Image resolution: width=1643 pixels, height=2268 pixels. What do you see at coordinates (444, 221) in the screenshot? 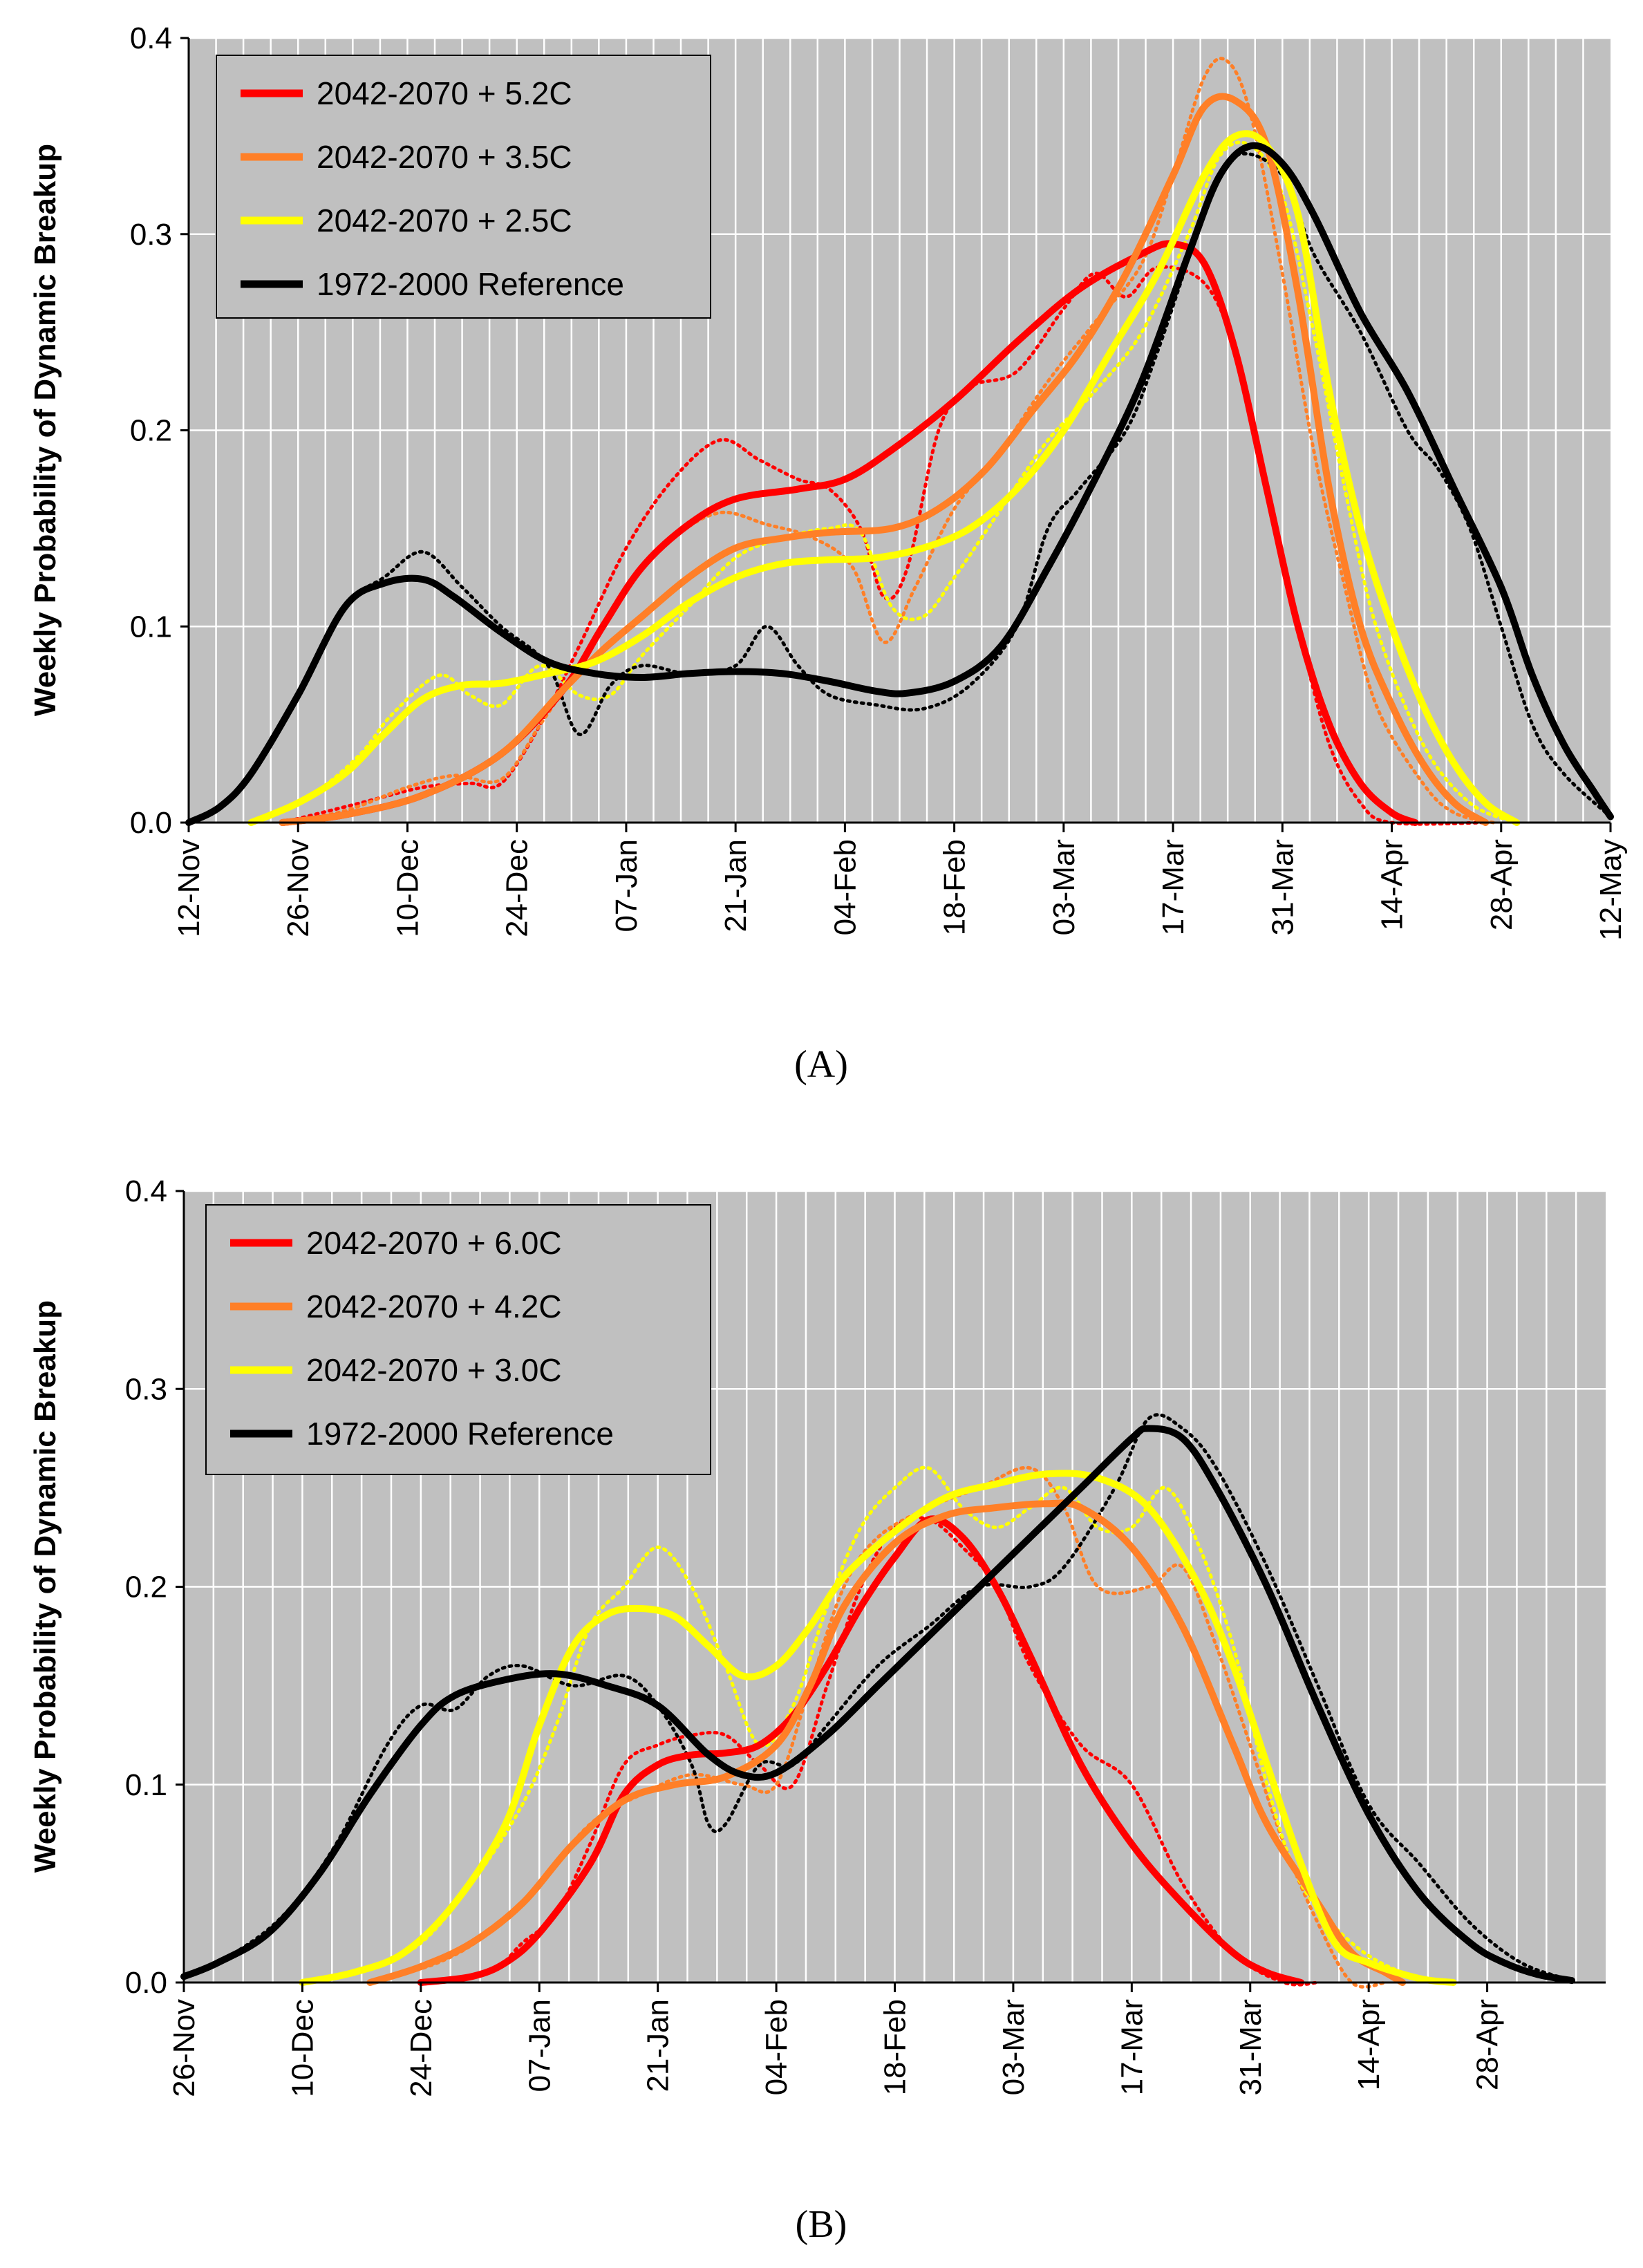
I see `legend-label: 2042-2070 + 2.5C` at bounding box center [444, 221].